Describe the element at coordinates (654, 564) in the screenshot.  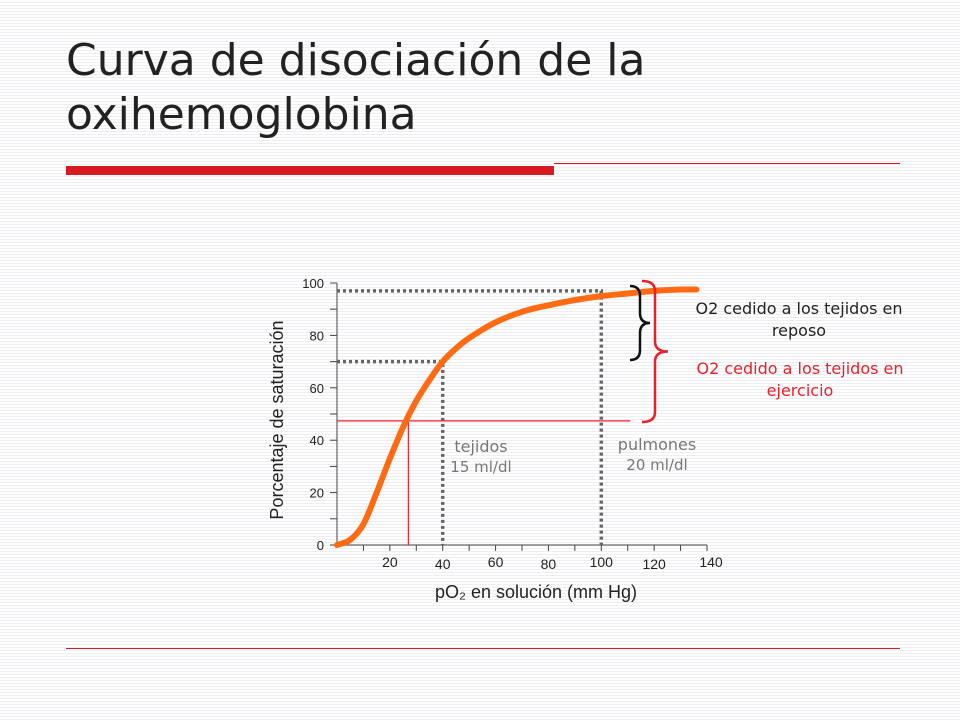
I see `x-tick-label: 120` at that location.